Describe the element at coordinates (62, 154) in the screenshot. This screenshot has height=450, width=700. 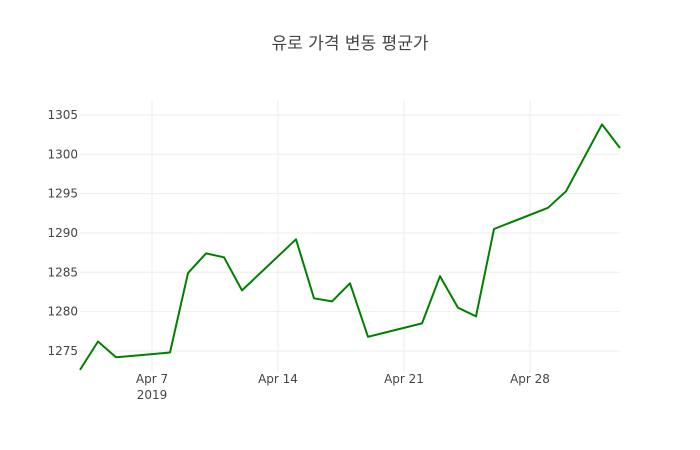
I see `y-tick-label: 1300` at that location.